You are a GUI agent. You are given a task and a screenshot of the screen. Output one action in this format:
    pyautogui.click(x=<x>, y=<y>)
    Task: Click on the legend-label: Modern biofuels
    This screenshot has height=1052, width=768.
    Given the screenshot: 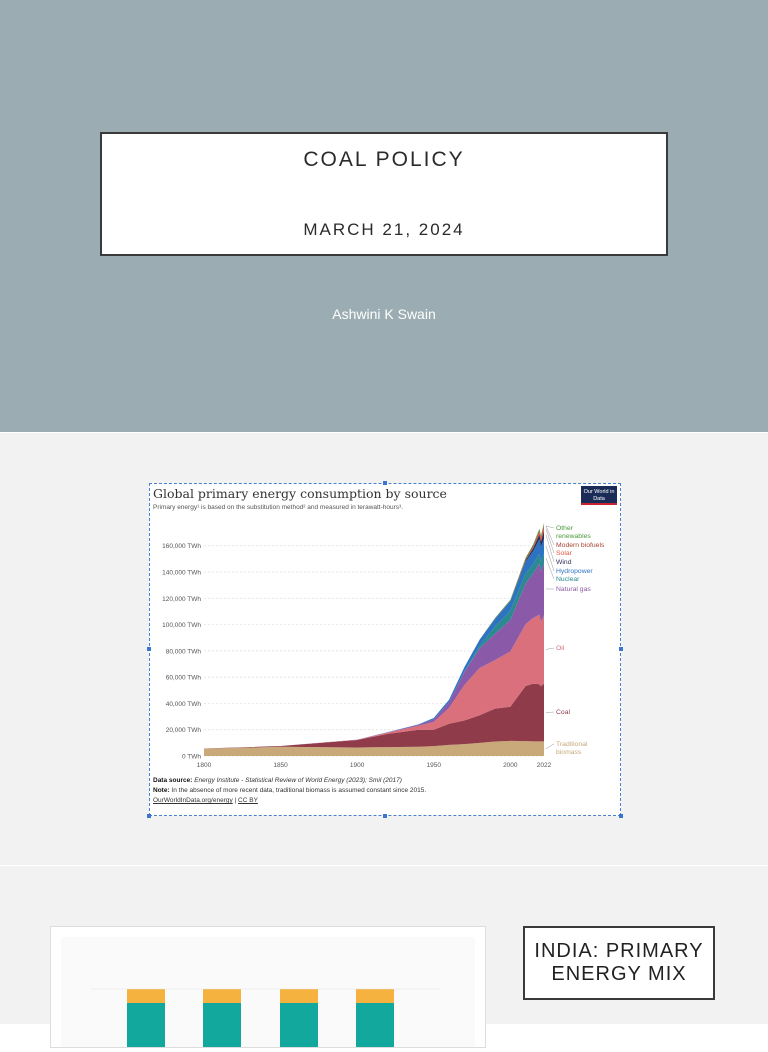 What is the action you would take?
    pyautogui.click(x=580, y=545)
    